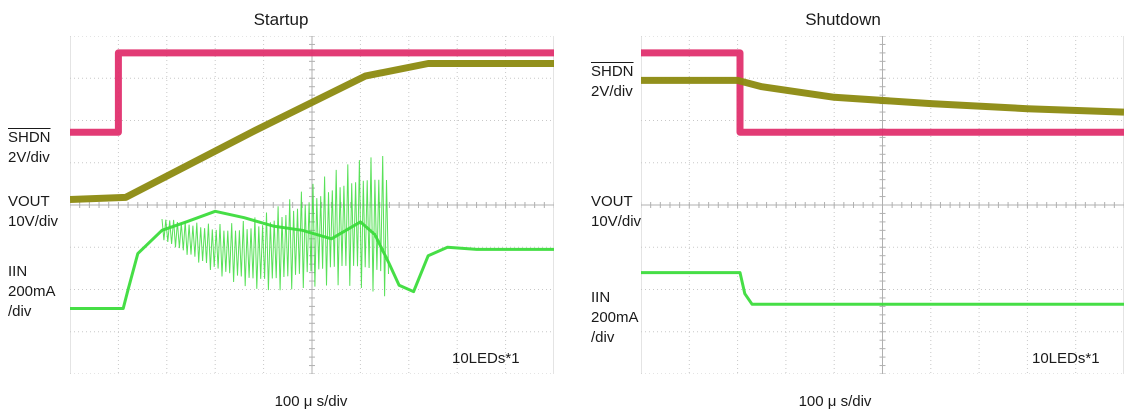 The width and height of the screenshot is (1124, 418). What do you see at coordinates (281, 19) in the screenshot?
I see `chart-title: Startup` at bounding box center [281, 19].